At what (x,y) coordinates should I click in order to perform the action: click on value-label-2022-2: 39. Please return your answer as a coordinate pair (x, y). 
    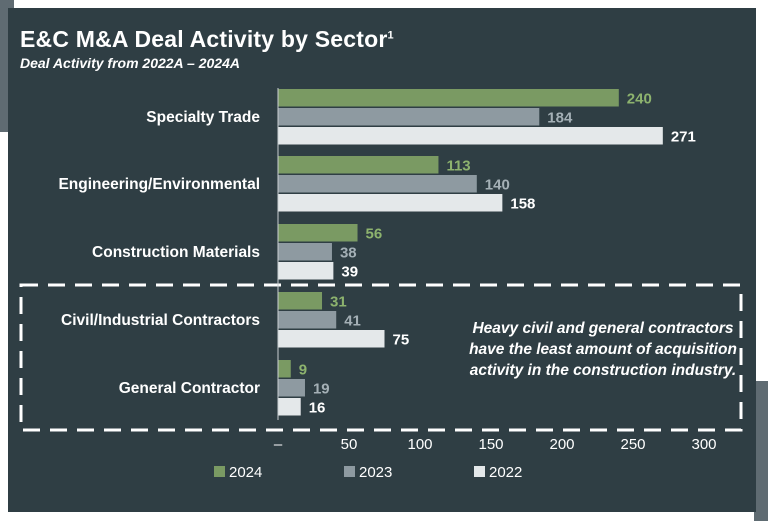
    Looking at the image, I should click on (349, 272).